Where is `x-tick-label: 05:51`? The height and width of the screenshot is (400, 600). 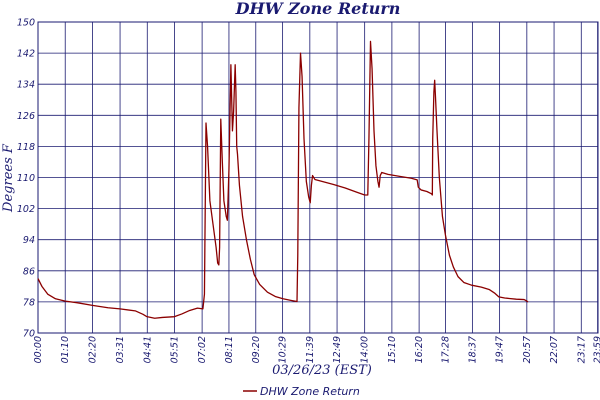
x-tick-label: 05:51 is located at coordinates (175, 349).